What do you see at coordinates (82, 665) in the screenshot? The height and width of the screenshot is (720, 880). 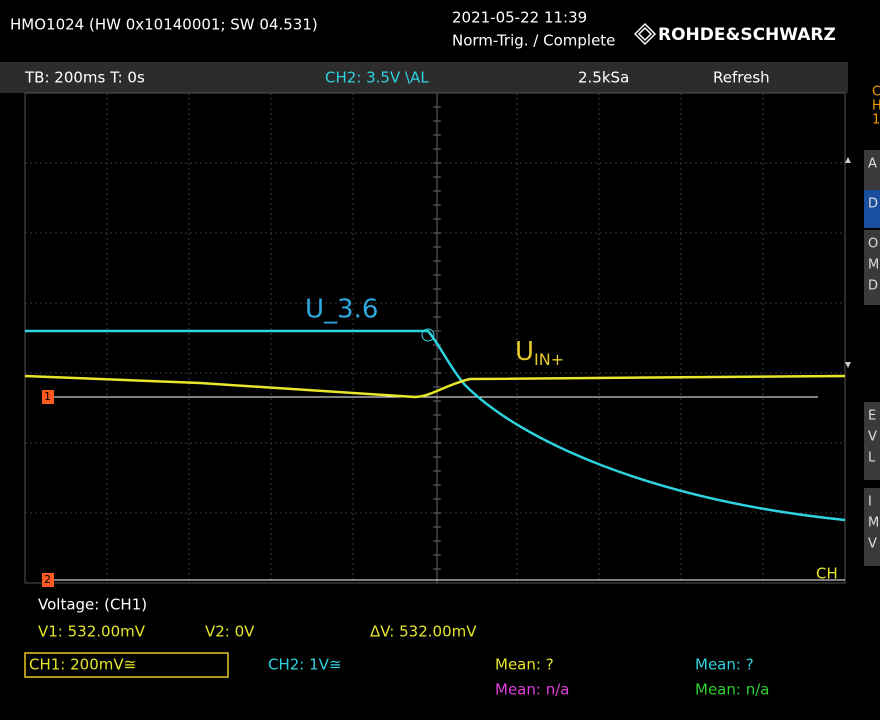 I see `ch1-setting: CH1: 200mV≅` at bounding box center [82, 665].